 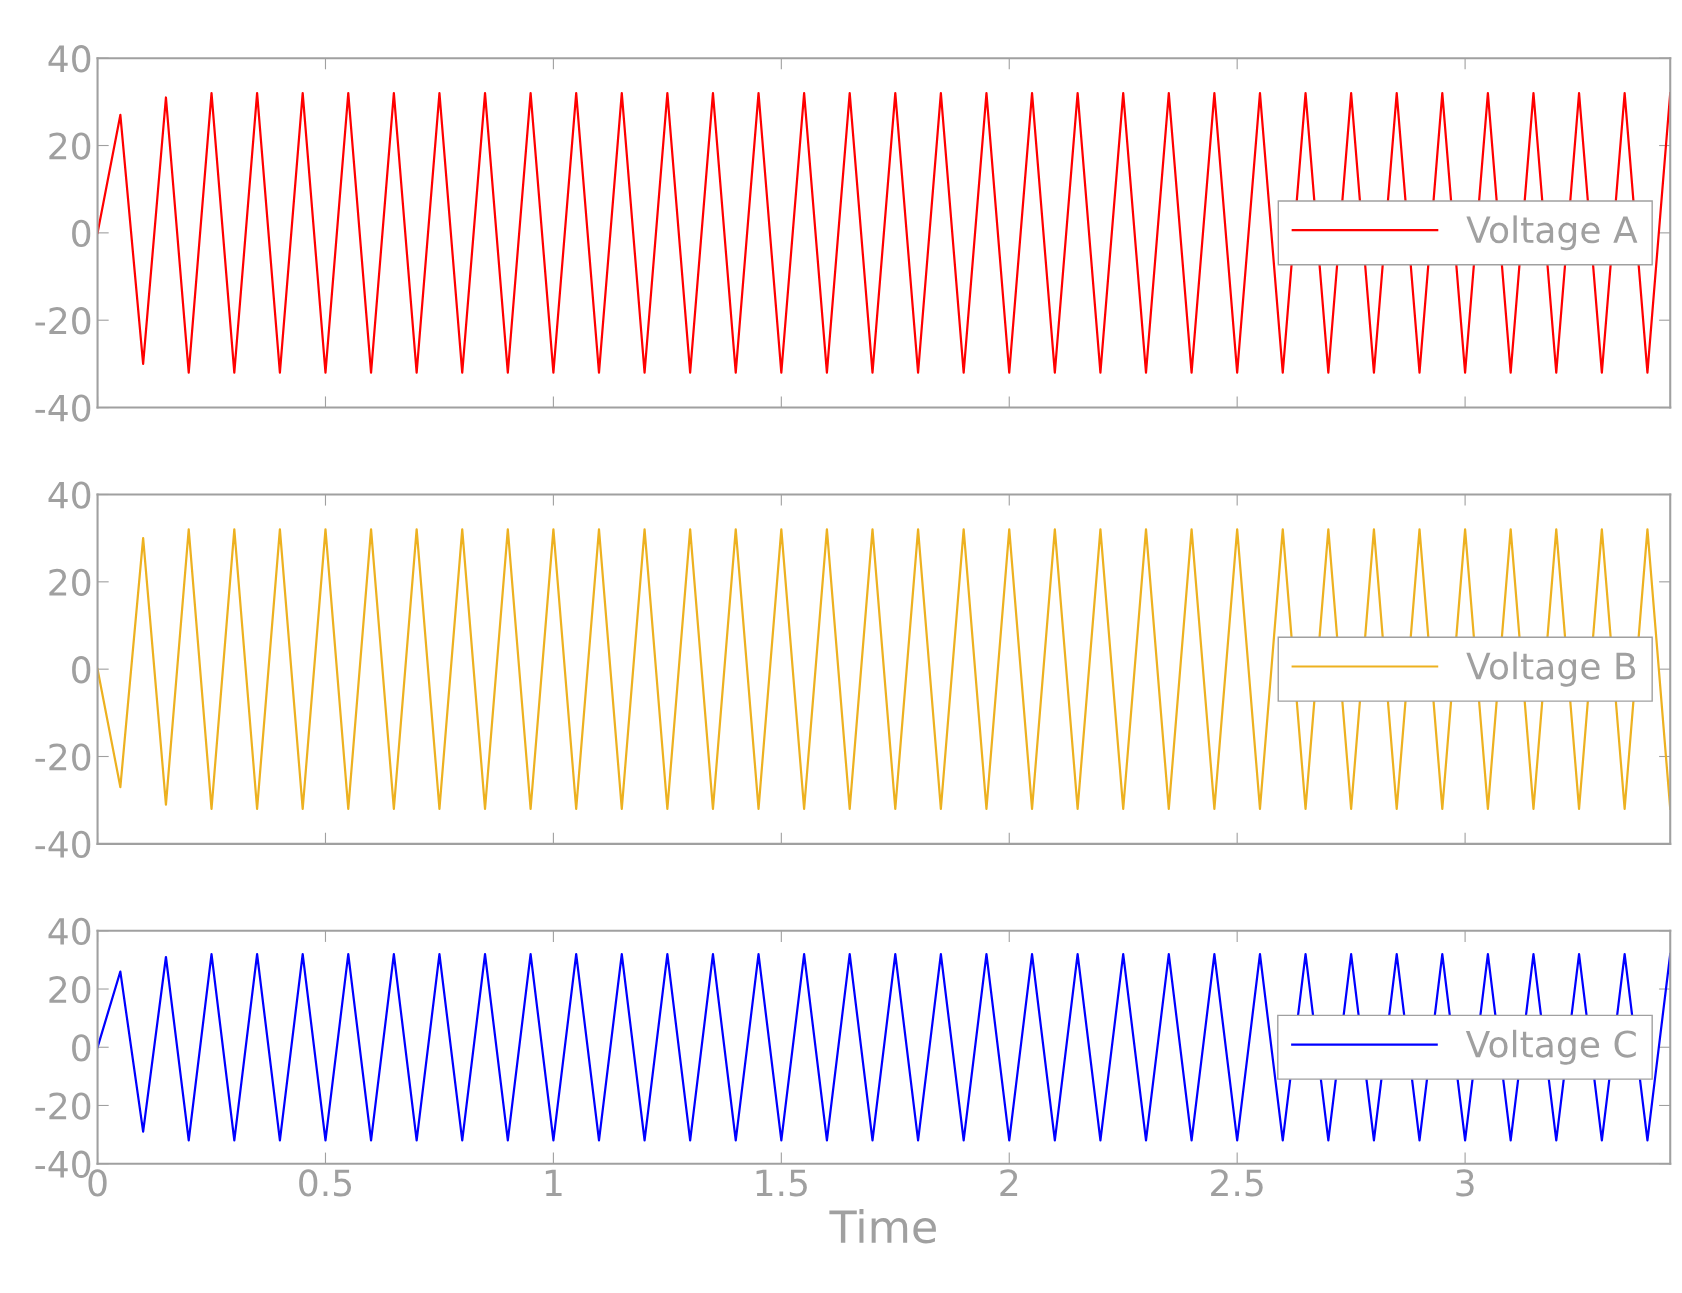 I want to click on legend-label: Voltage A, so click(x=1552, y=233).